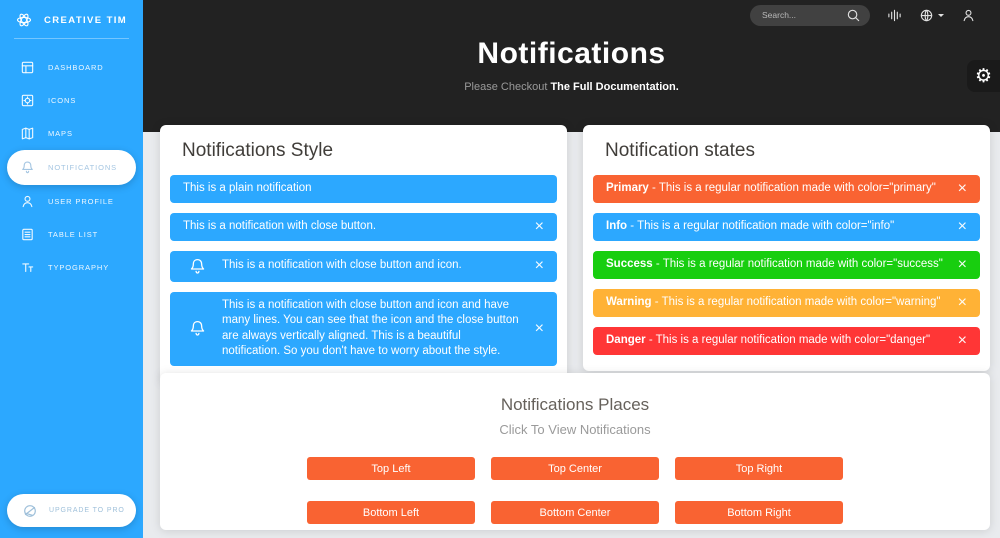 This screenshot has width=1000, height=538. I want to click on dashboard-icon, so click(27, 67).